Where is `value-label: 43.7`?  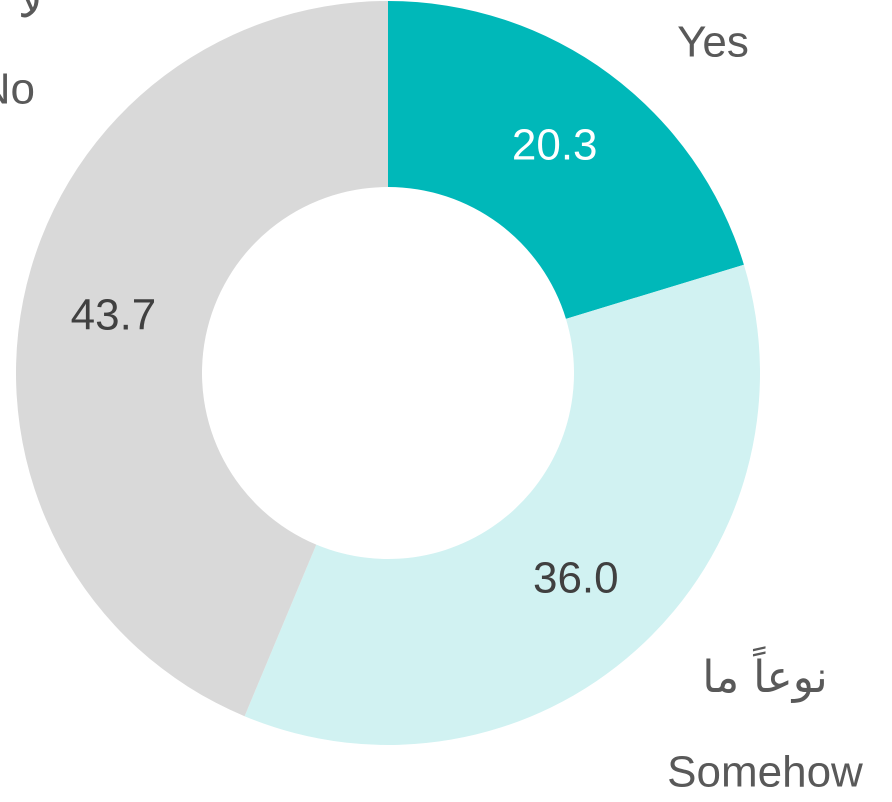
value-label: 43.7 is located at coordinates (114, 315).